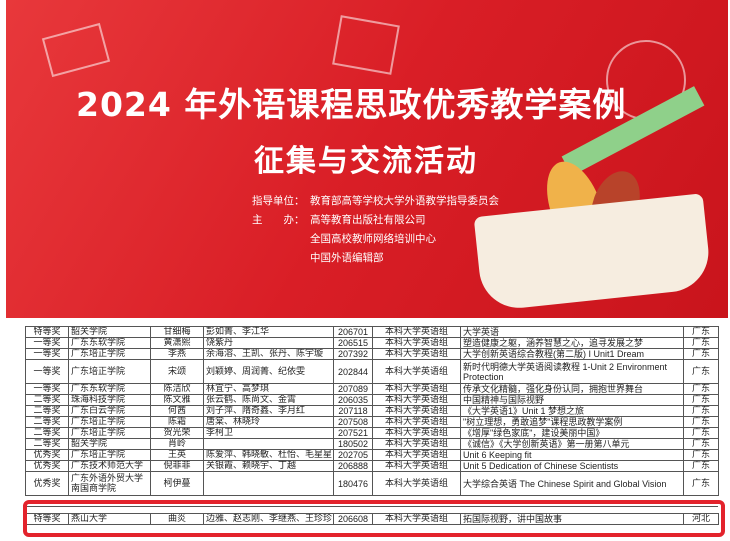 This screenshot has width=730, height=541. Describe the element at coordinates (177, 455) in the screenshot. I see `cell-teacher: 王英` at that location.